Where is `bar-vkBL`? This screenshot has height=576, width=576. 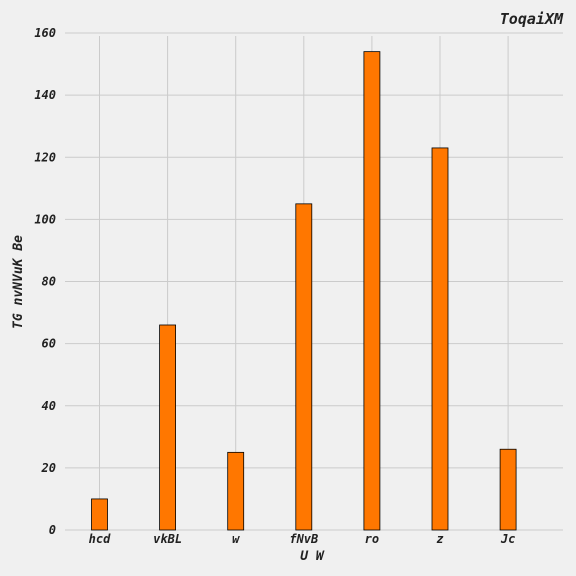
bar-vkBL is located at coordinates (168, 427).